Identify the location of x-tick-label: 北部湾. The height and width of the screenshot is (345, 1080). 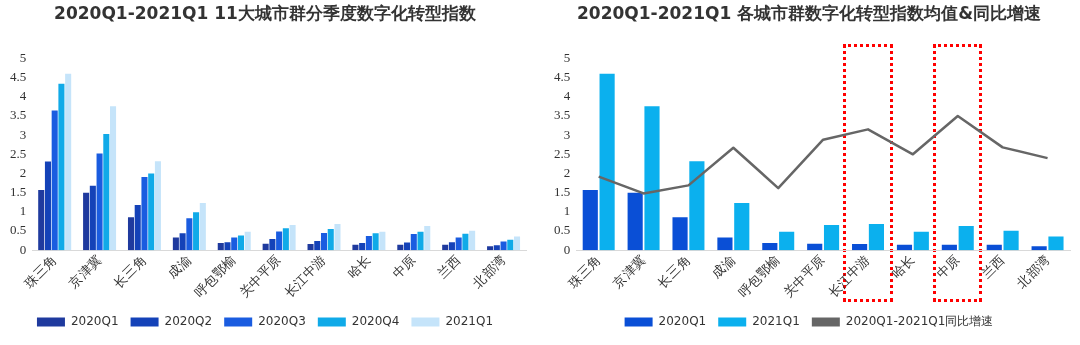
(1033, 271).